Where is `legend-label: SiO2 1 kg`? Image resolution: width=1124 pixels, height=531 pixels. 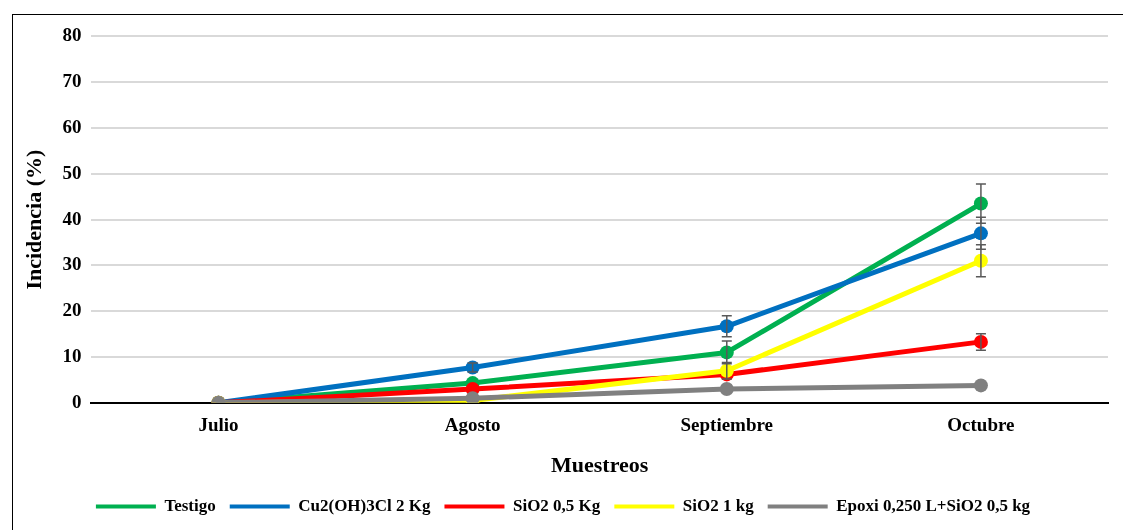
legend-label: SiO2 1 kg is located at coordinates (718, 505).